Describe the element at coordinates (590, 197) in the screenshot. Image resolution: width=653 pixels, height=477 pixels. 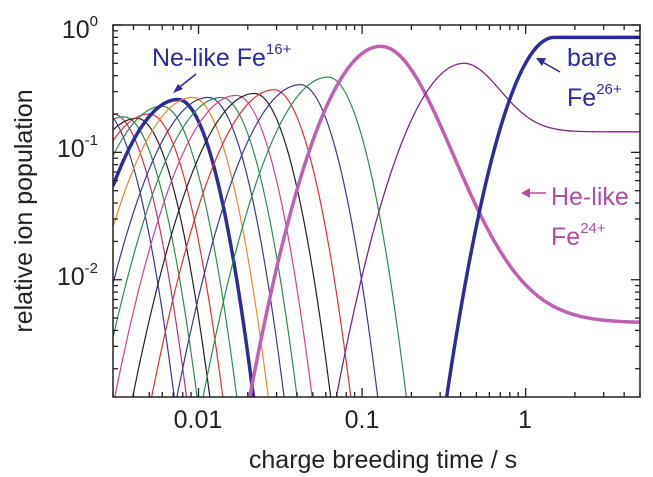
I see `annotation-he-like: He-like` at that location.